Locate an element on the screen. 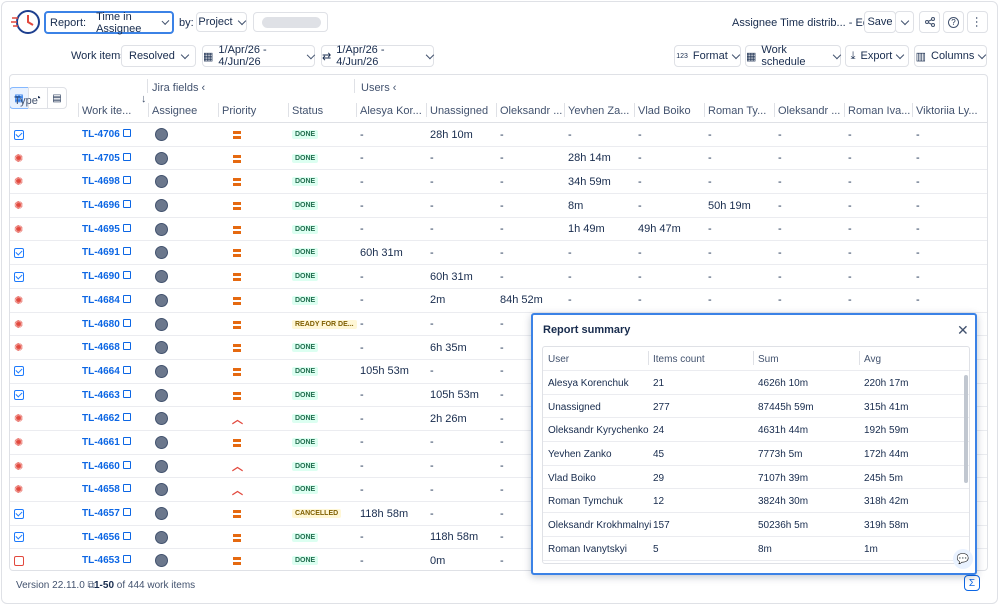  work-item-link: TL-4698 is located at coordinates (106, 181).